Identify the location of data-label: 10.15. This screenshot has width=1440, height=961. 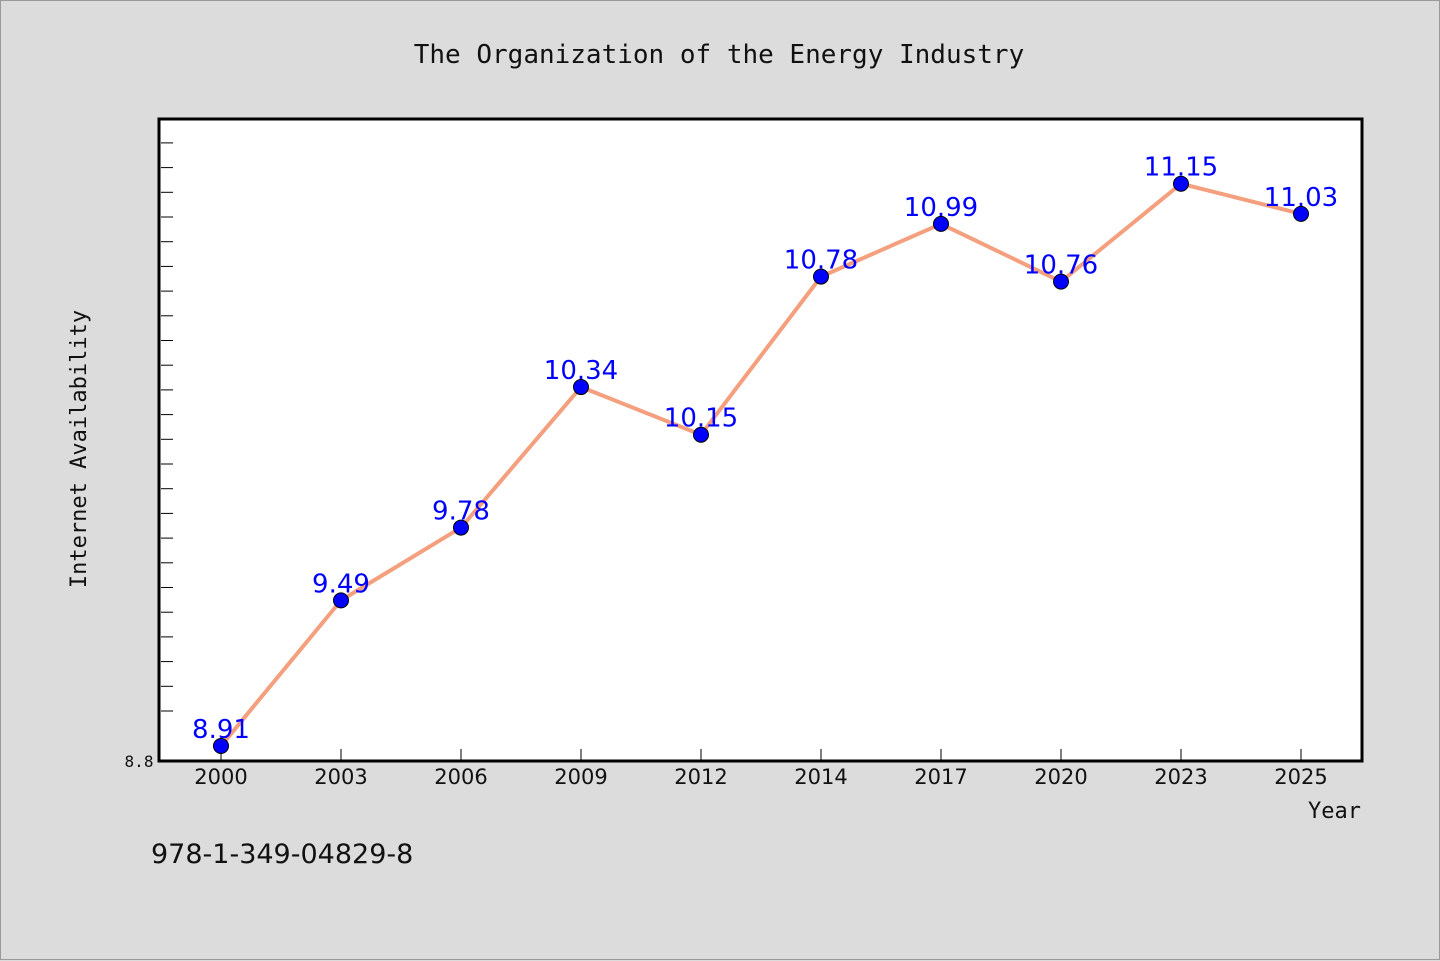
(701, 419).